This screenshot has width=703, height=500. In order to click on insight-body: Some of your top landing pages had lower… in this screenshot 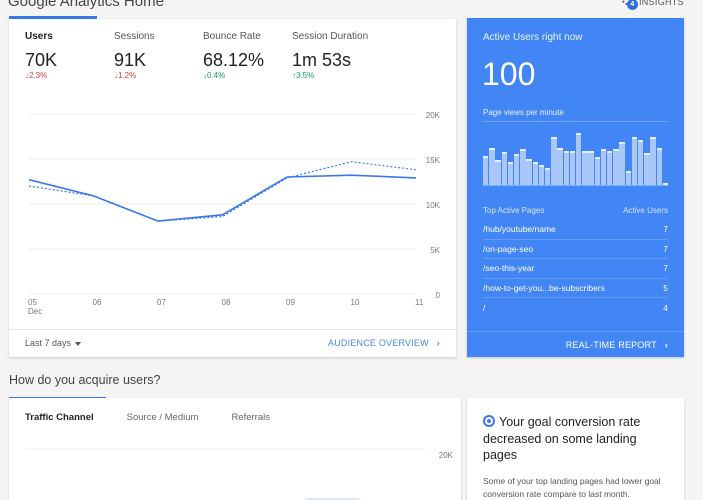, I will do `click(572, 487)`.